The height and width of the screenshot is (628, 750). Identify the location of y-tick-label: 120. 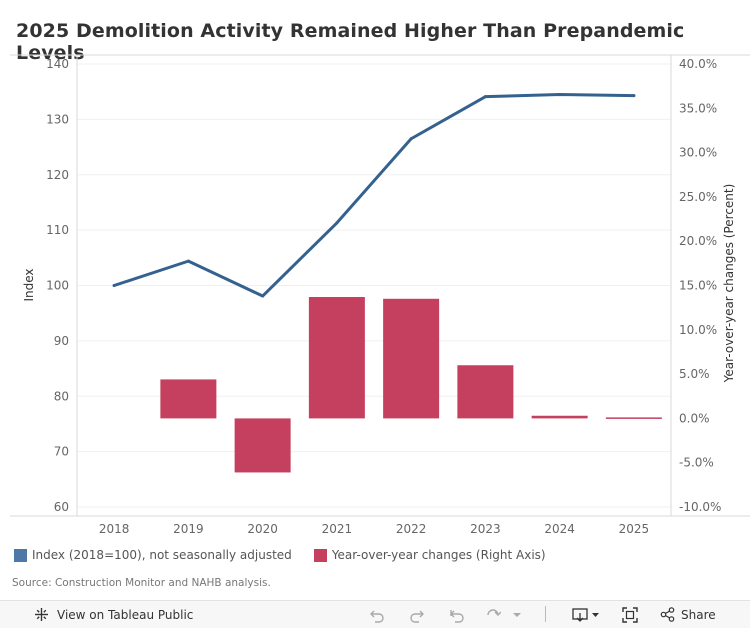
(57, 175).